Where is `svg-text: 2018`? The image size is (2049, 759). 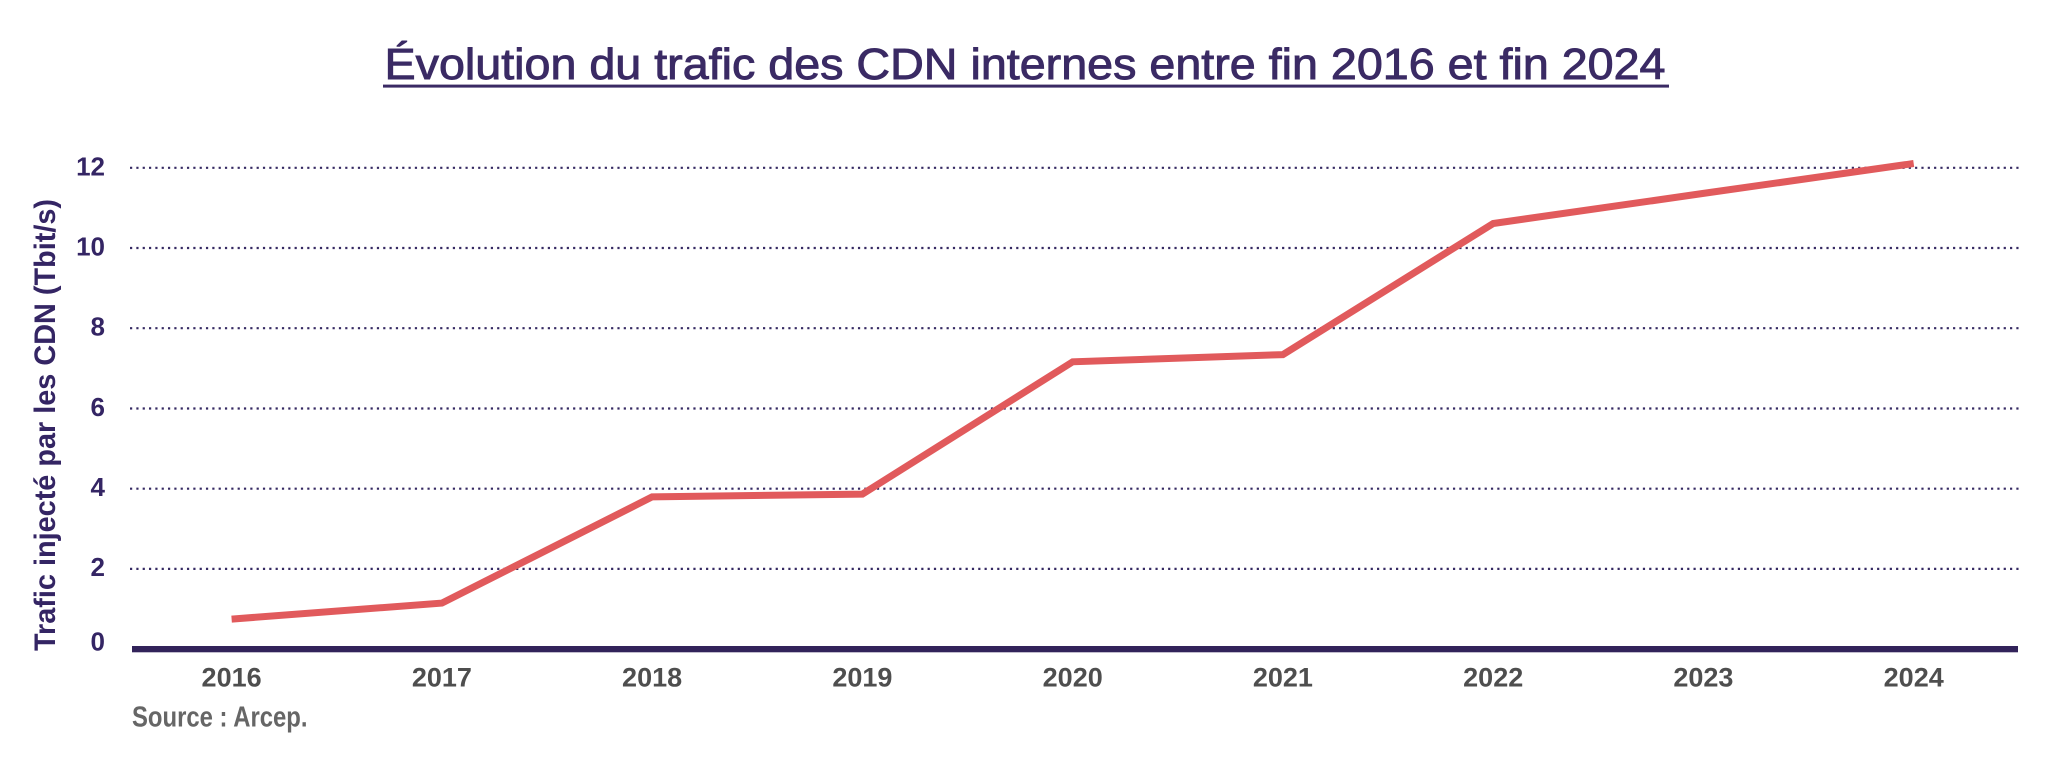 svg-text: 2018 is located at coordinates (652, 678).